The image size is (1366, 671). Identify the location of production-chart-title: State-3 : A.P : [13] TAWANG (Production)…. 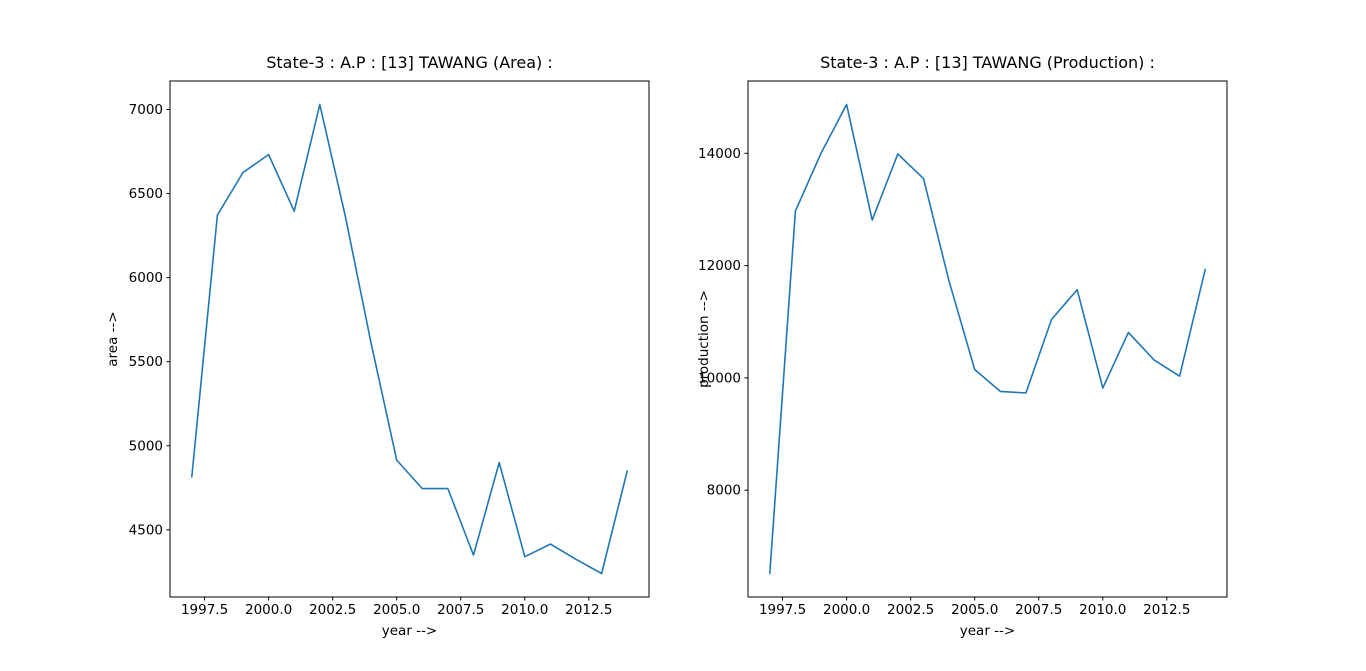
(987, 62).